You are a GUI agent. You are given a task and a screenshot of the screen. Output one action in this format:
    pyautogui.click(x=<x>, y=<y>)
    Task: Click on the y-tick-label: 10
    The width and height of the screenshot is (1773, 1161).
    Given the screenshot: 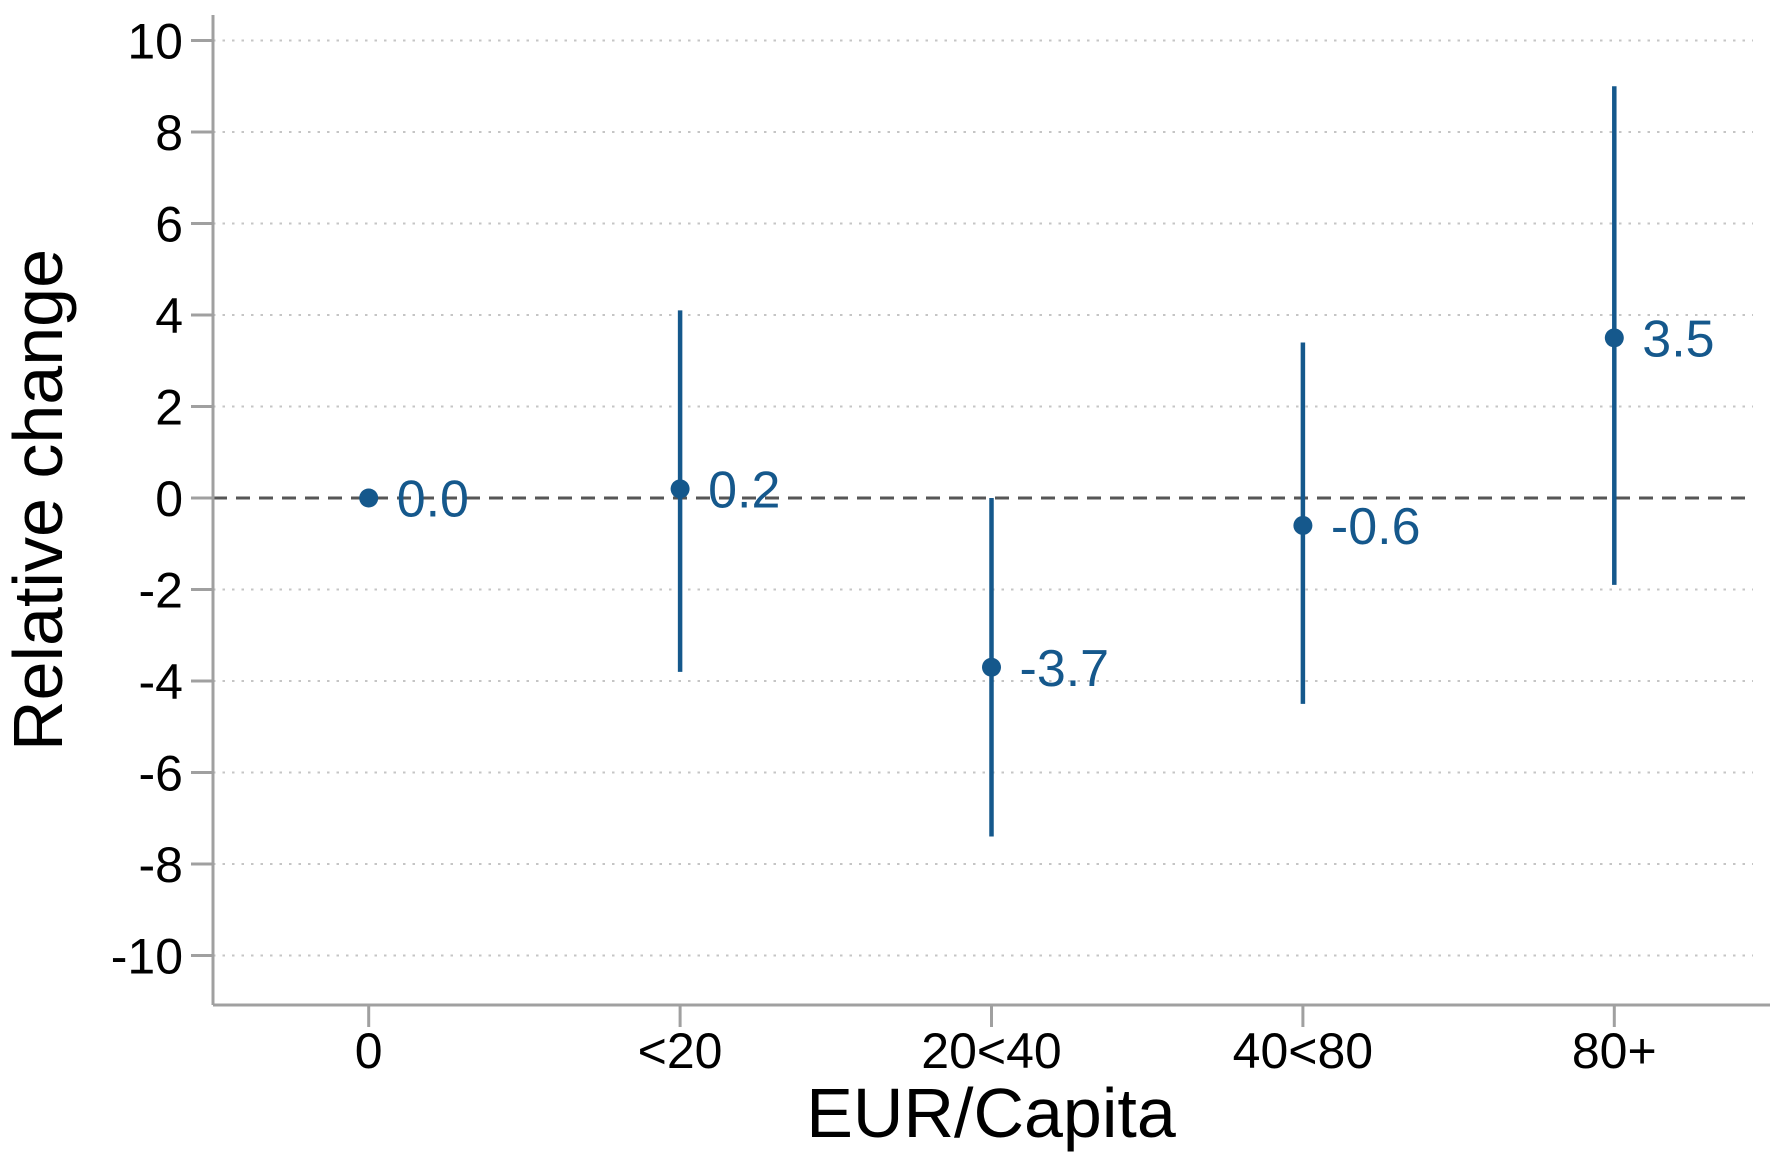 What is the action you would take?
    pyautogui.click(x=155, y=42)
    